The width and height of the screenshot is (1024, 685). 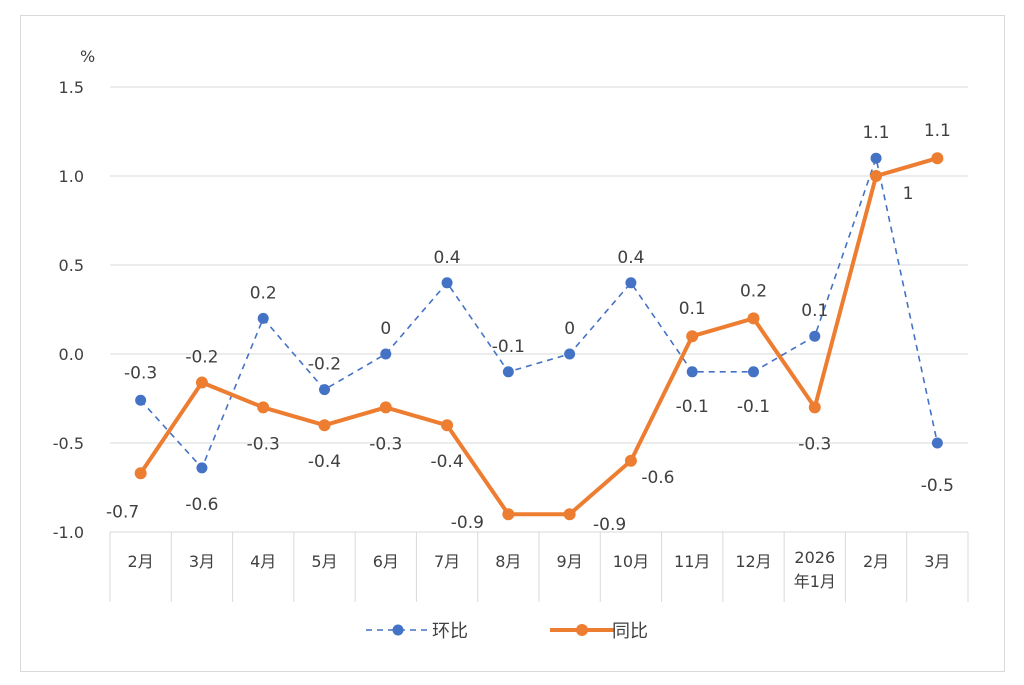 I want to click on y-tick-label: -0.5, so click(x=68, y=443).